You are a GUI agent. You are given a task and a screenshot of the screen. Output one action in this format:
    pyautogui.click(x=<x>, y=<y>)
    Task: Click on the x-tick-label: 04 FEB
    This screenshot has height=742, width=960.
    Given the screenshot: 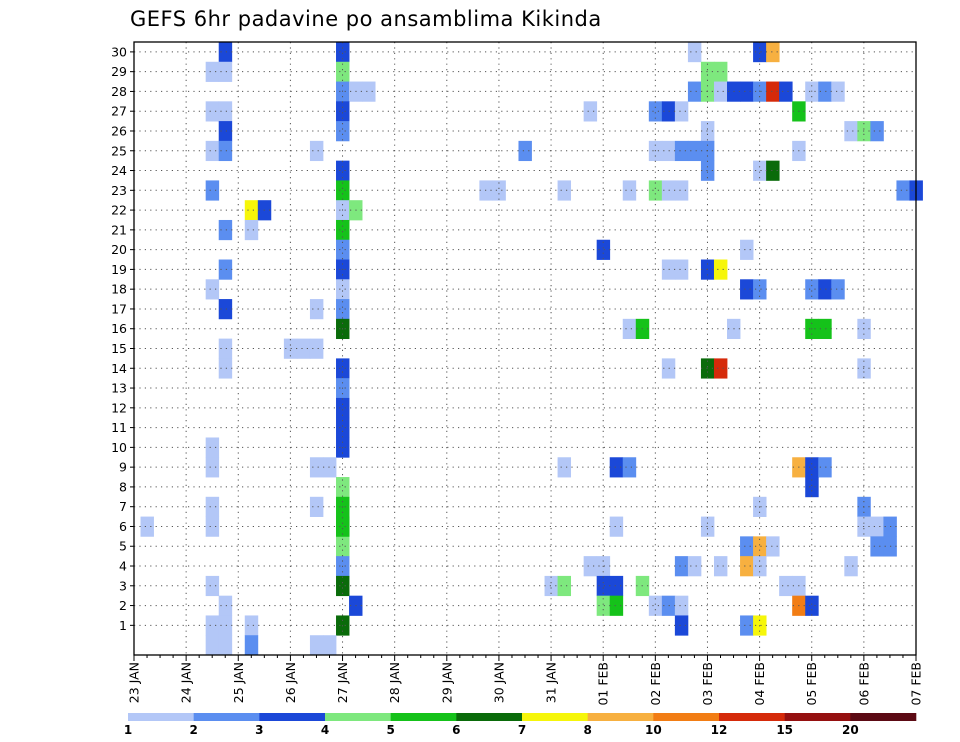 What is the action you would take?
    pyautogui.click(x=759, y=684)
    